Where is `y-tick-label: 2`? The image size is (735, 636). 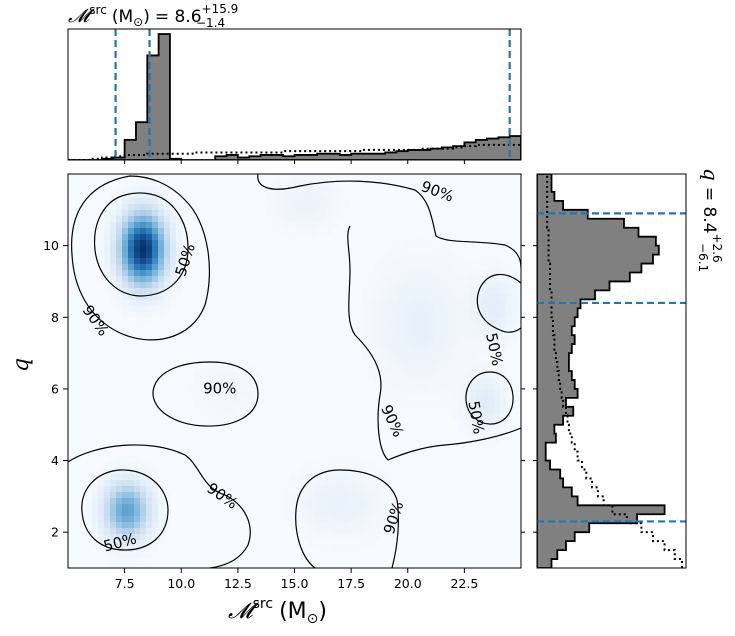 y-tick-label: 2 is located at coordinates (55, 532).